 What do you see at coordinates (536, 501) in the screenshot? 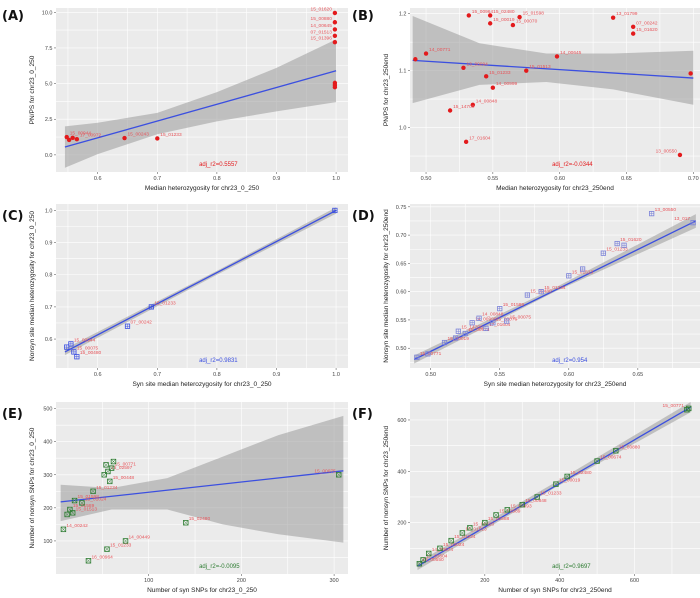
I see `point-label: 15_00848` at bounding box center [536, 501].